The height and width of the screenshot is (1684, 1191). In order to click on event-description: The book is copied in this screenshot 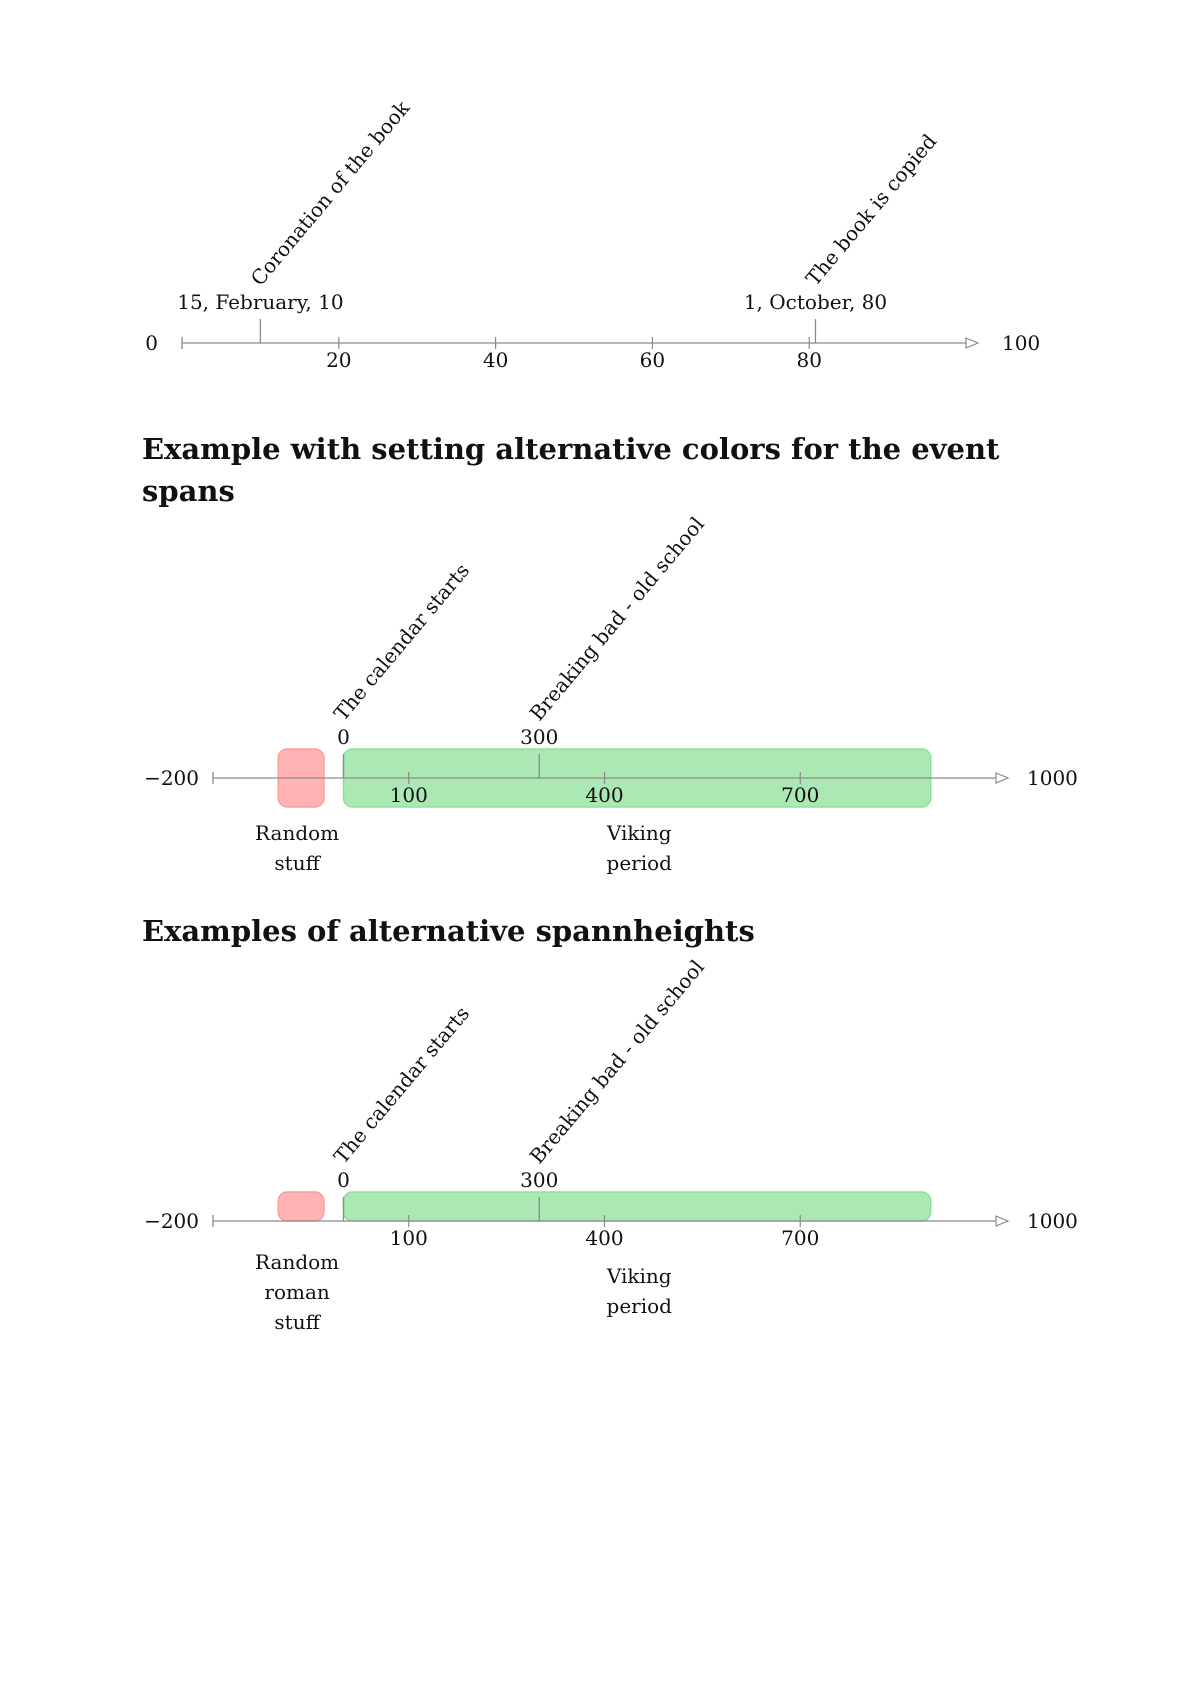, I will do `click(871, 209)`.